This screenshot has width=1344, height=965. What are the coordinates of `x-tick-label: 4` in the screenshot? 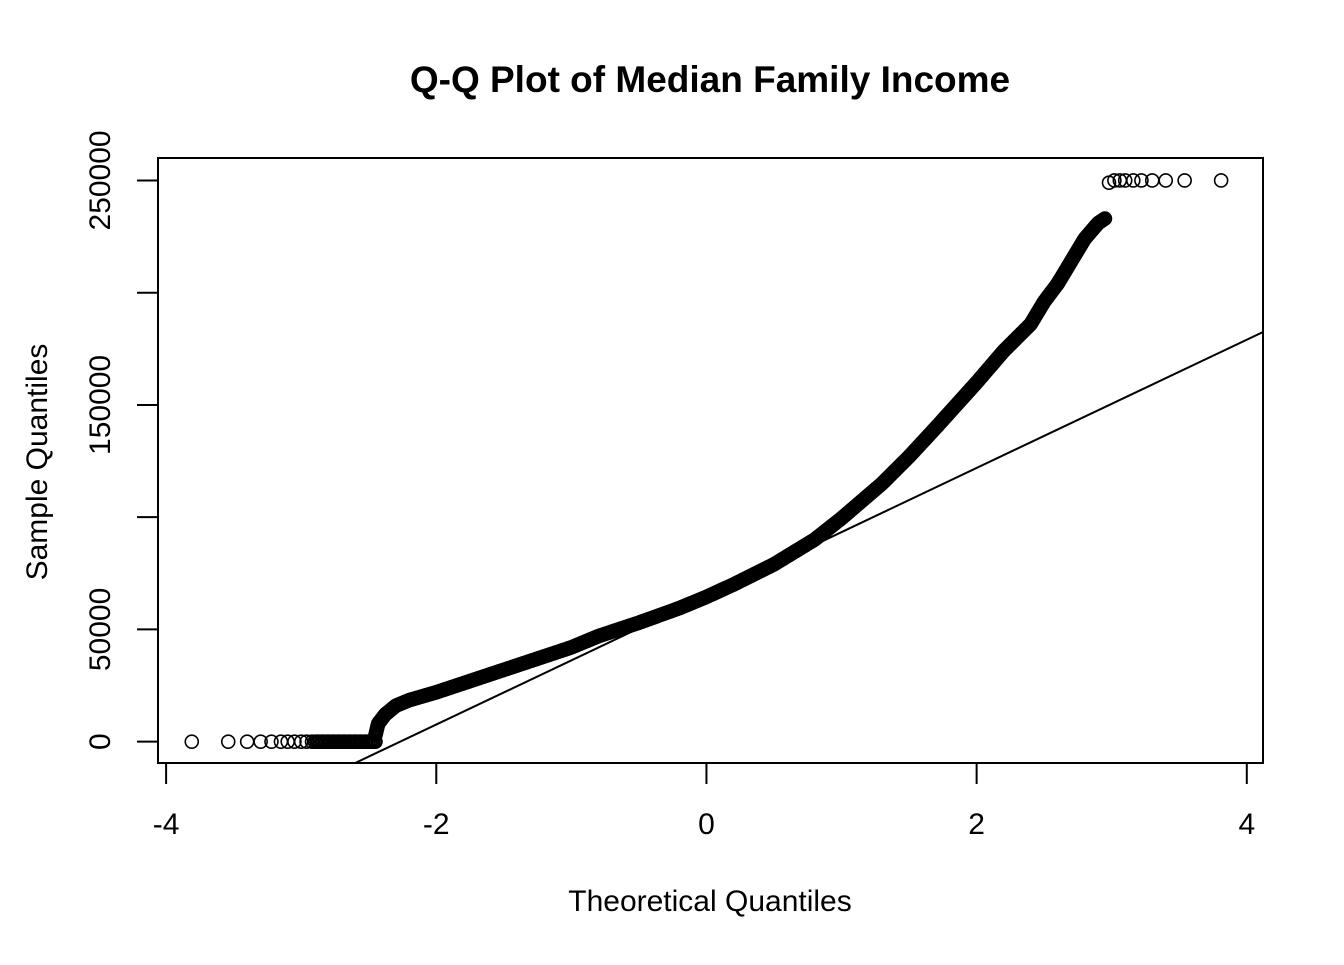 It's located at (1246, 824).